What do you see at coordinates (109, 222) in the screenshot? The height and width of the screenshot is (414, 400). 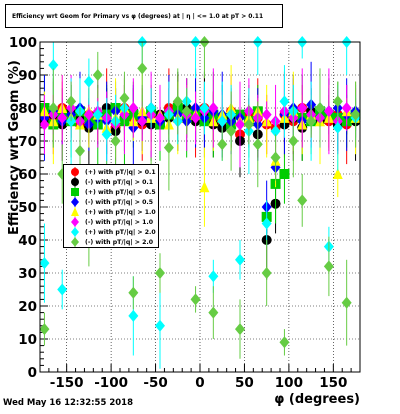 I see `legend-entry: (-) with pT/|q| > 1.0` at bounding box center [109, 222].